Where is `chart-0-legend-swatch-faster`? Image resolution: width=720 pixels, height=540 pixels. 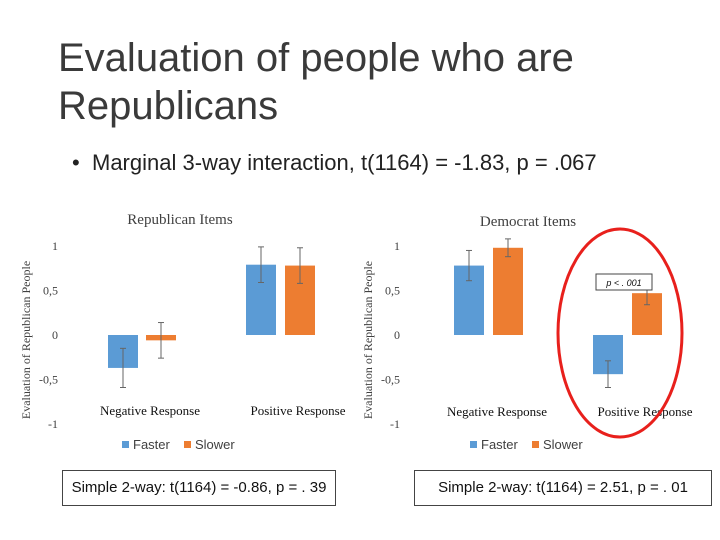 chart-0-legend-swatch-faster is located at coordinates (125, 444).